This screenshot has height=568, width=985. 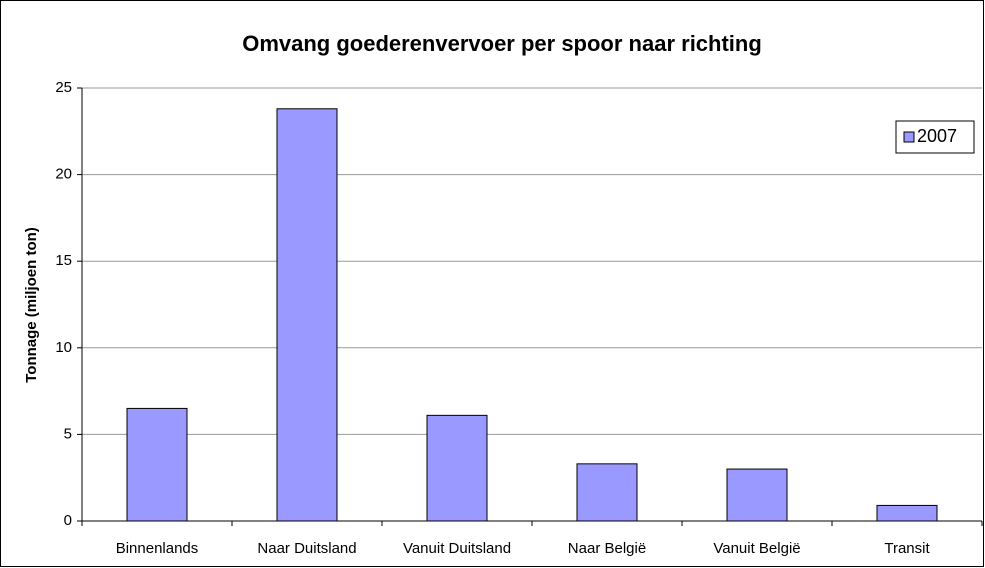 I want to click on legend-swatch, so click(x=909, y=137).